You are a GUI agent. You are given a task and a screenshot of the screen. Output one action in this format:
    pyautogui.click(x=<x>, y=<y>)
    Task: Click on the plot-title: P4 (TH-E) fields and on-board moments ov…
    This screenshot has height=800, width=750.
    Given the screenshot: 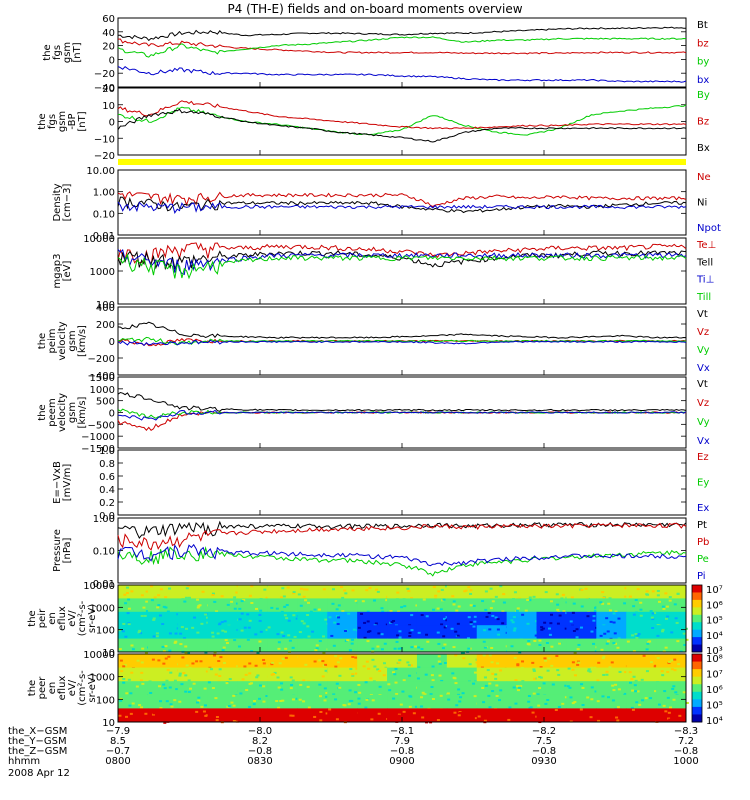 What is the action you would take?
    pyautogui.click(x=374, y=9)
    